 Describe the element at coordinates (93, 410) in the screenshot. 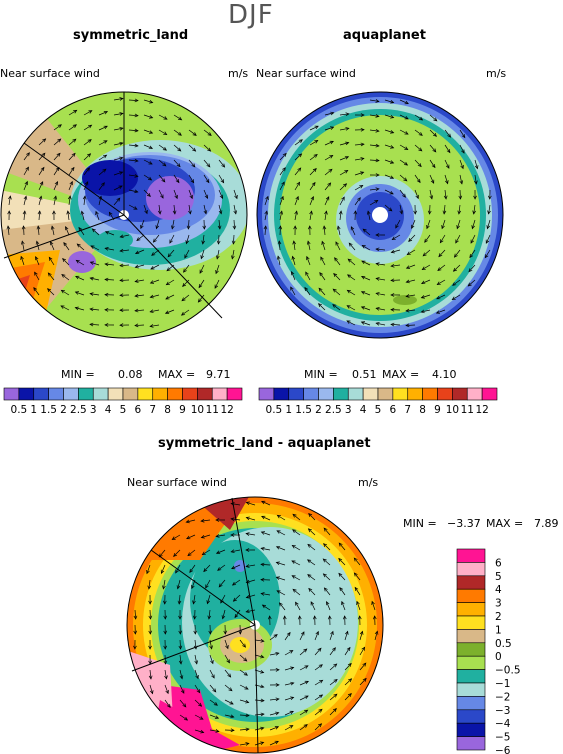

I see `panel1-colorbar-tick-label: 3` at that location.